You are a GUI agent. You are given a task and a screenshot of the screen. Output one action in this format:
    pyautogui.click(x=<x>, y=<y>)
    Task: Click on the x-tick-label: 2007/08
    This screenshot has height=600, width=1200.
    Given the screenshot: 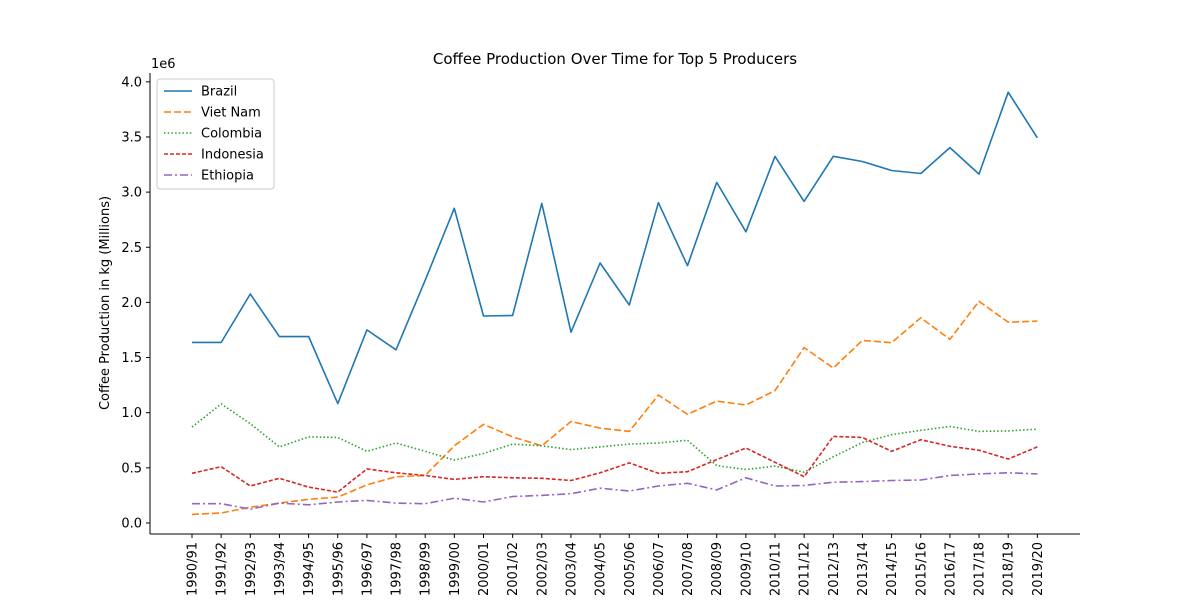 What is the action you would take?
    pyautogui.click(x=688, y=569)
    